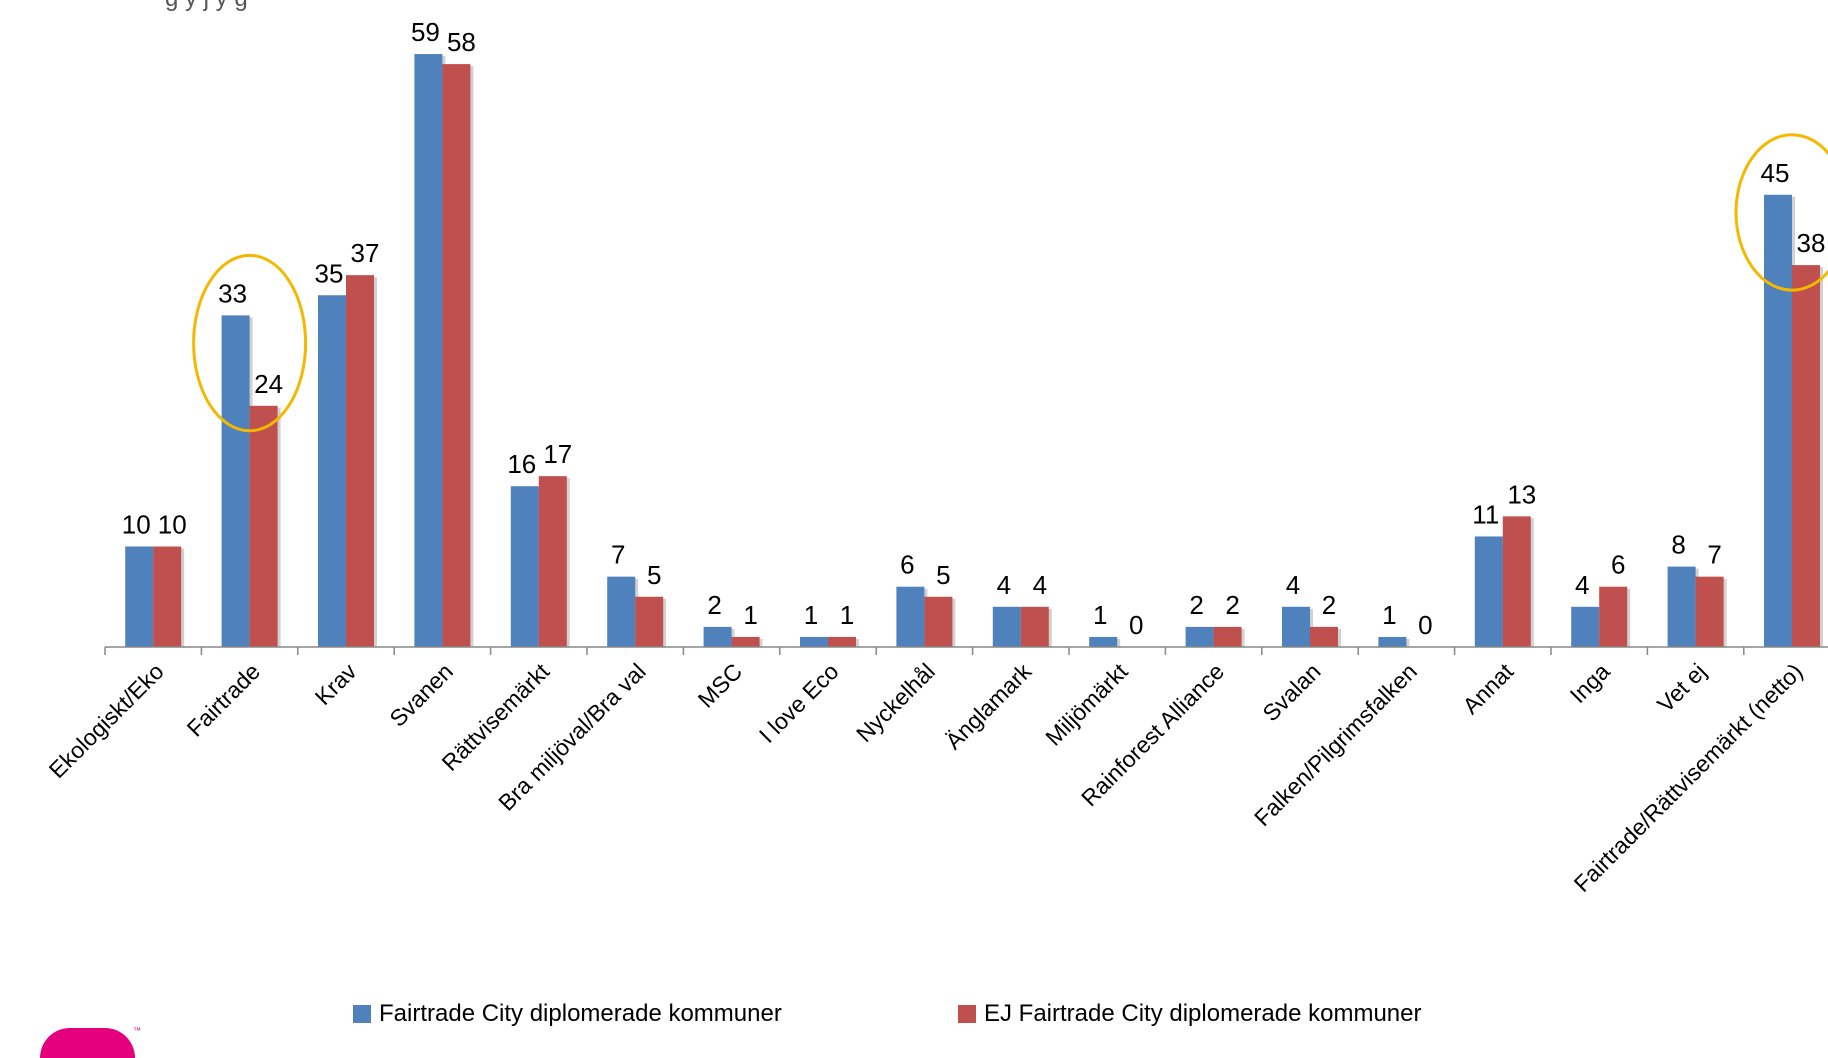 The image size is (1828, 1058). I want to click on data-label-rättvisemärkt-series-2: 17, so click(557, 454).